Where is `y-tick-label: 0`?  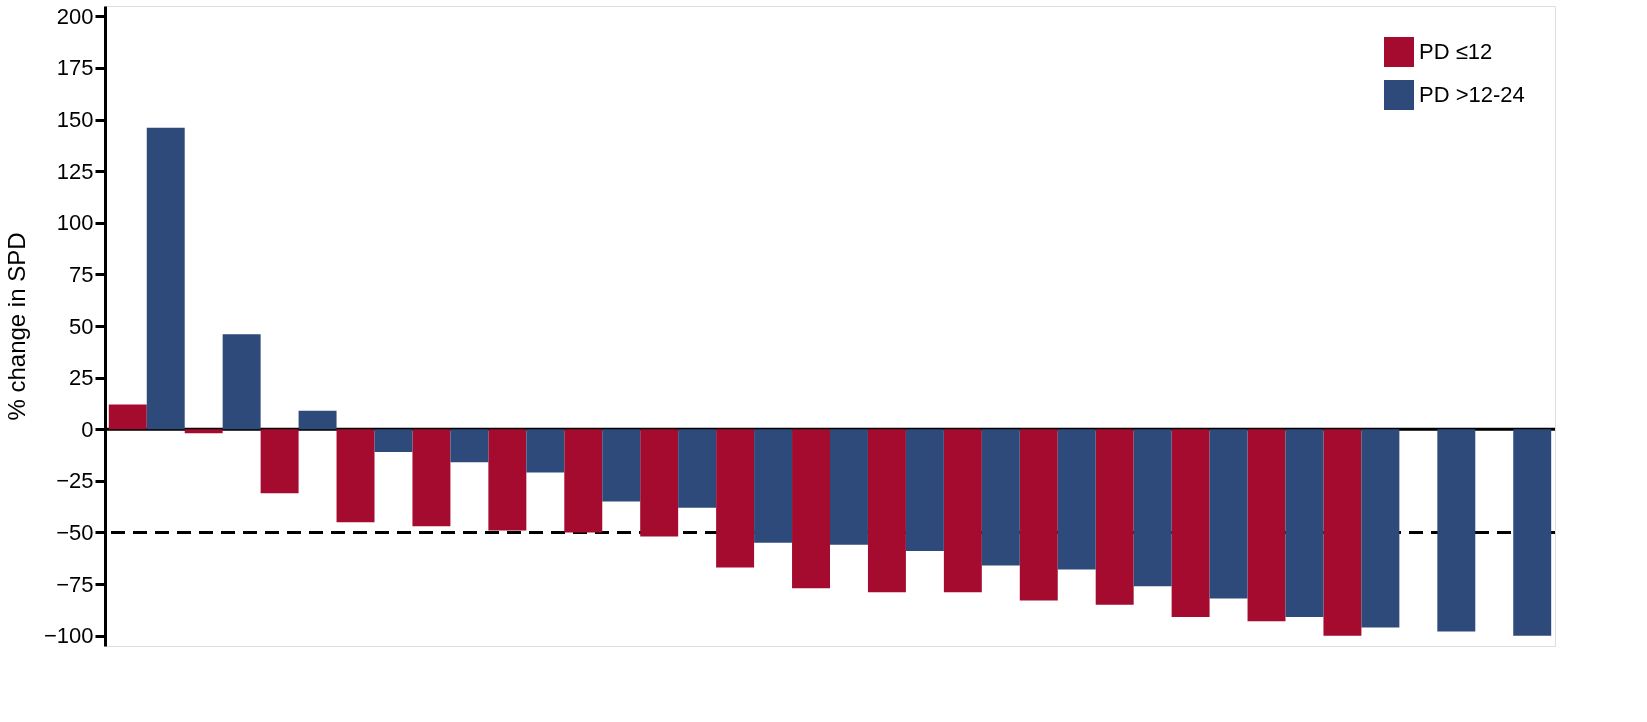
y-tick-label: 0 is located at coordinates (87, 429).